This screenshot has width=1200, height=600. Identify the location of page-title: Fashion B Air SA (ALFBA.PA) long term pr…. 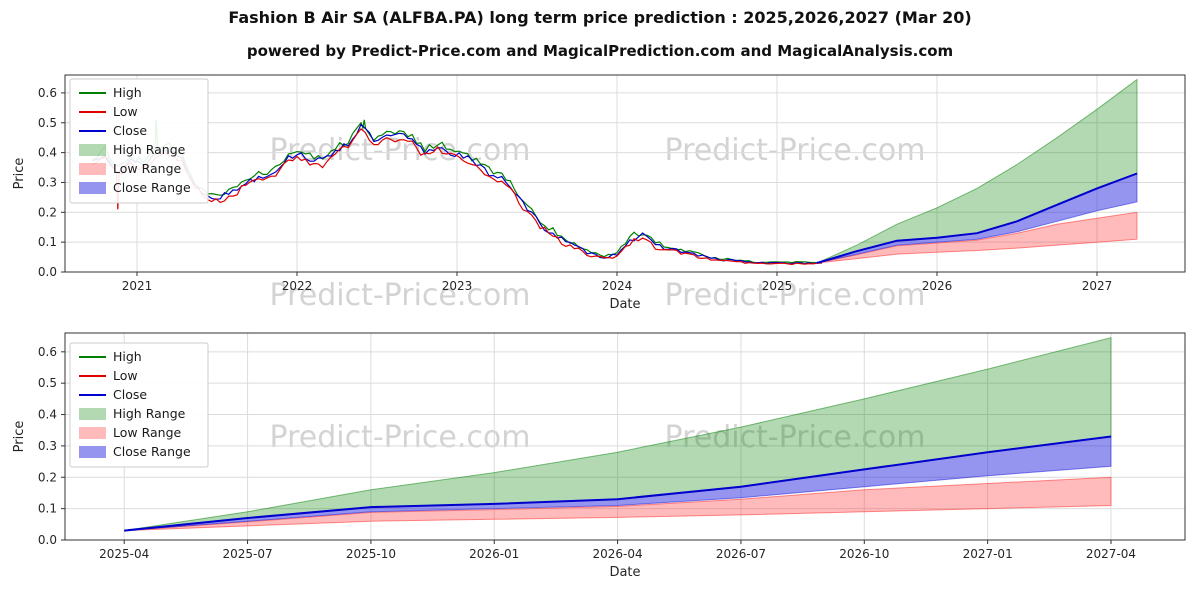
(600, 17).